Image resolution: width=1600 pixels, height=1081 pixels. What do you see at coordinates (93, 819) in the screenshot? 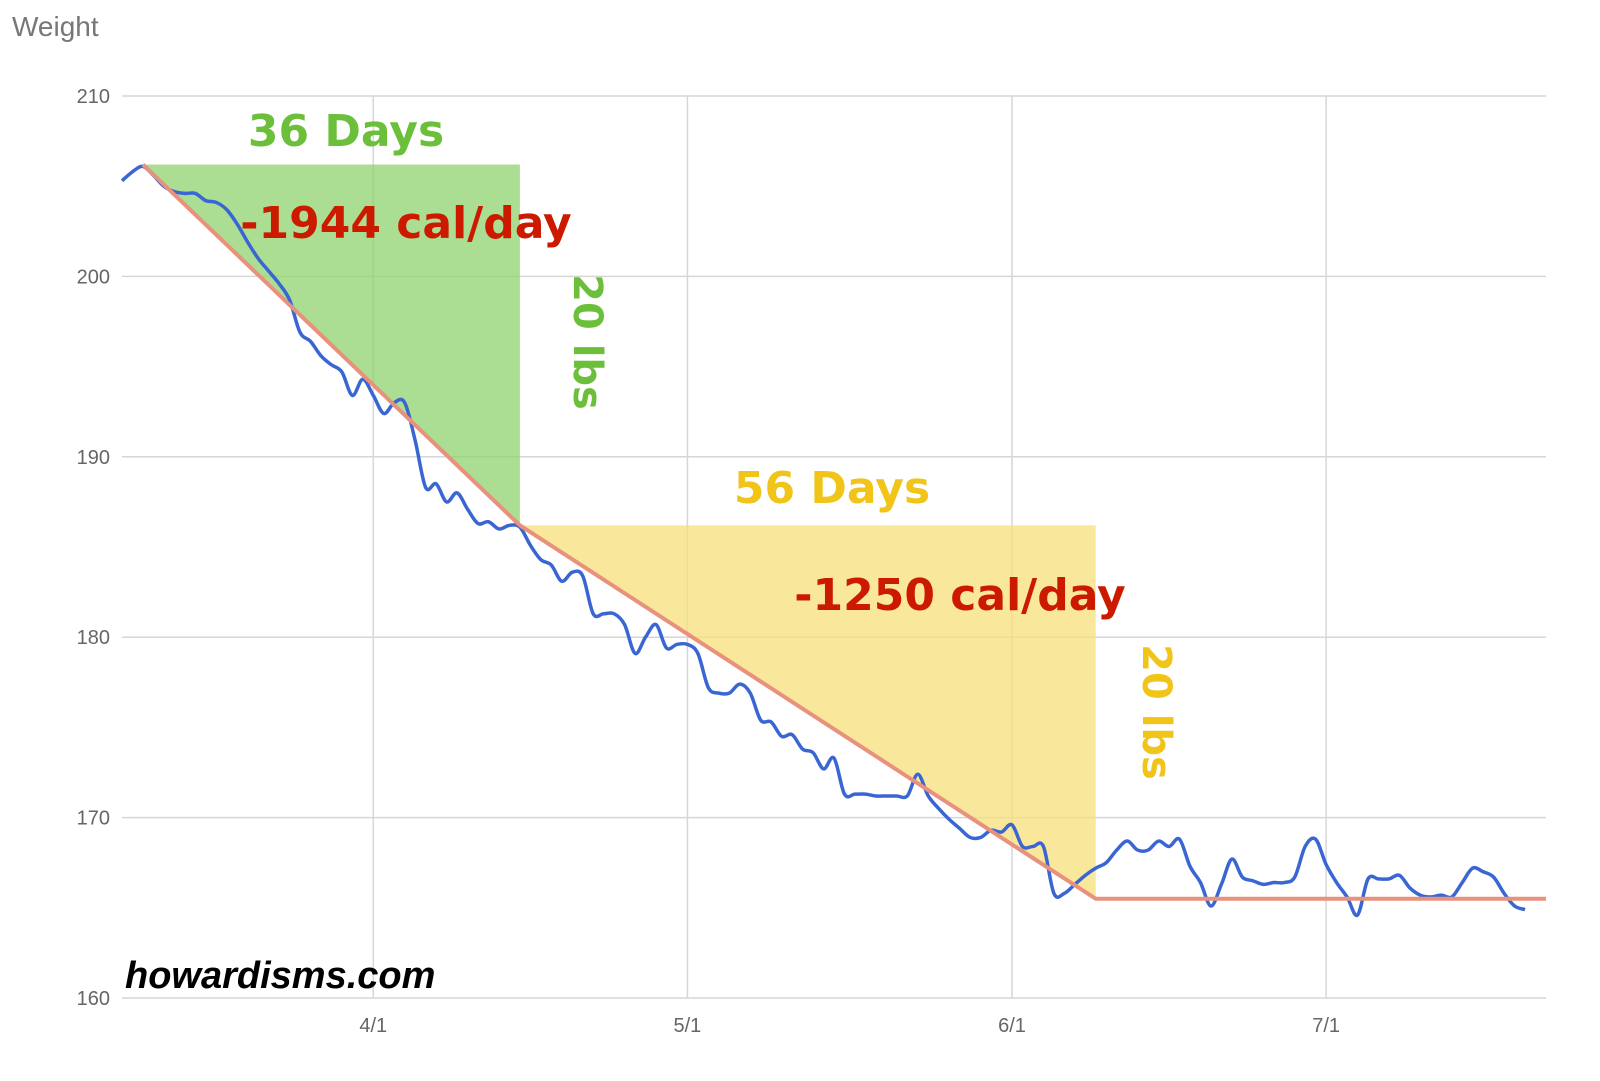
I see `y-tick-label: 170` at bounding box center [93, 819].